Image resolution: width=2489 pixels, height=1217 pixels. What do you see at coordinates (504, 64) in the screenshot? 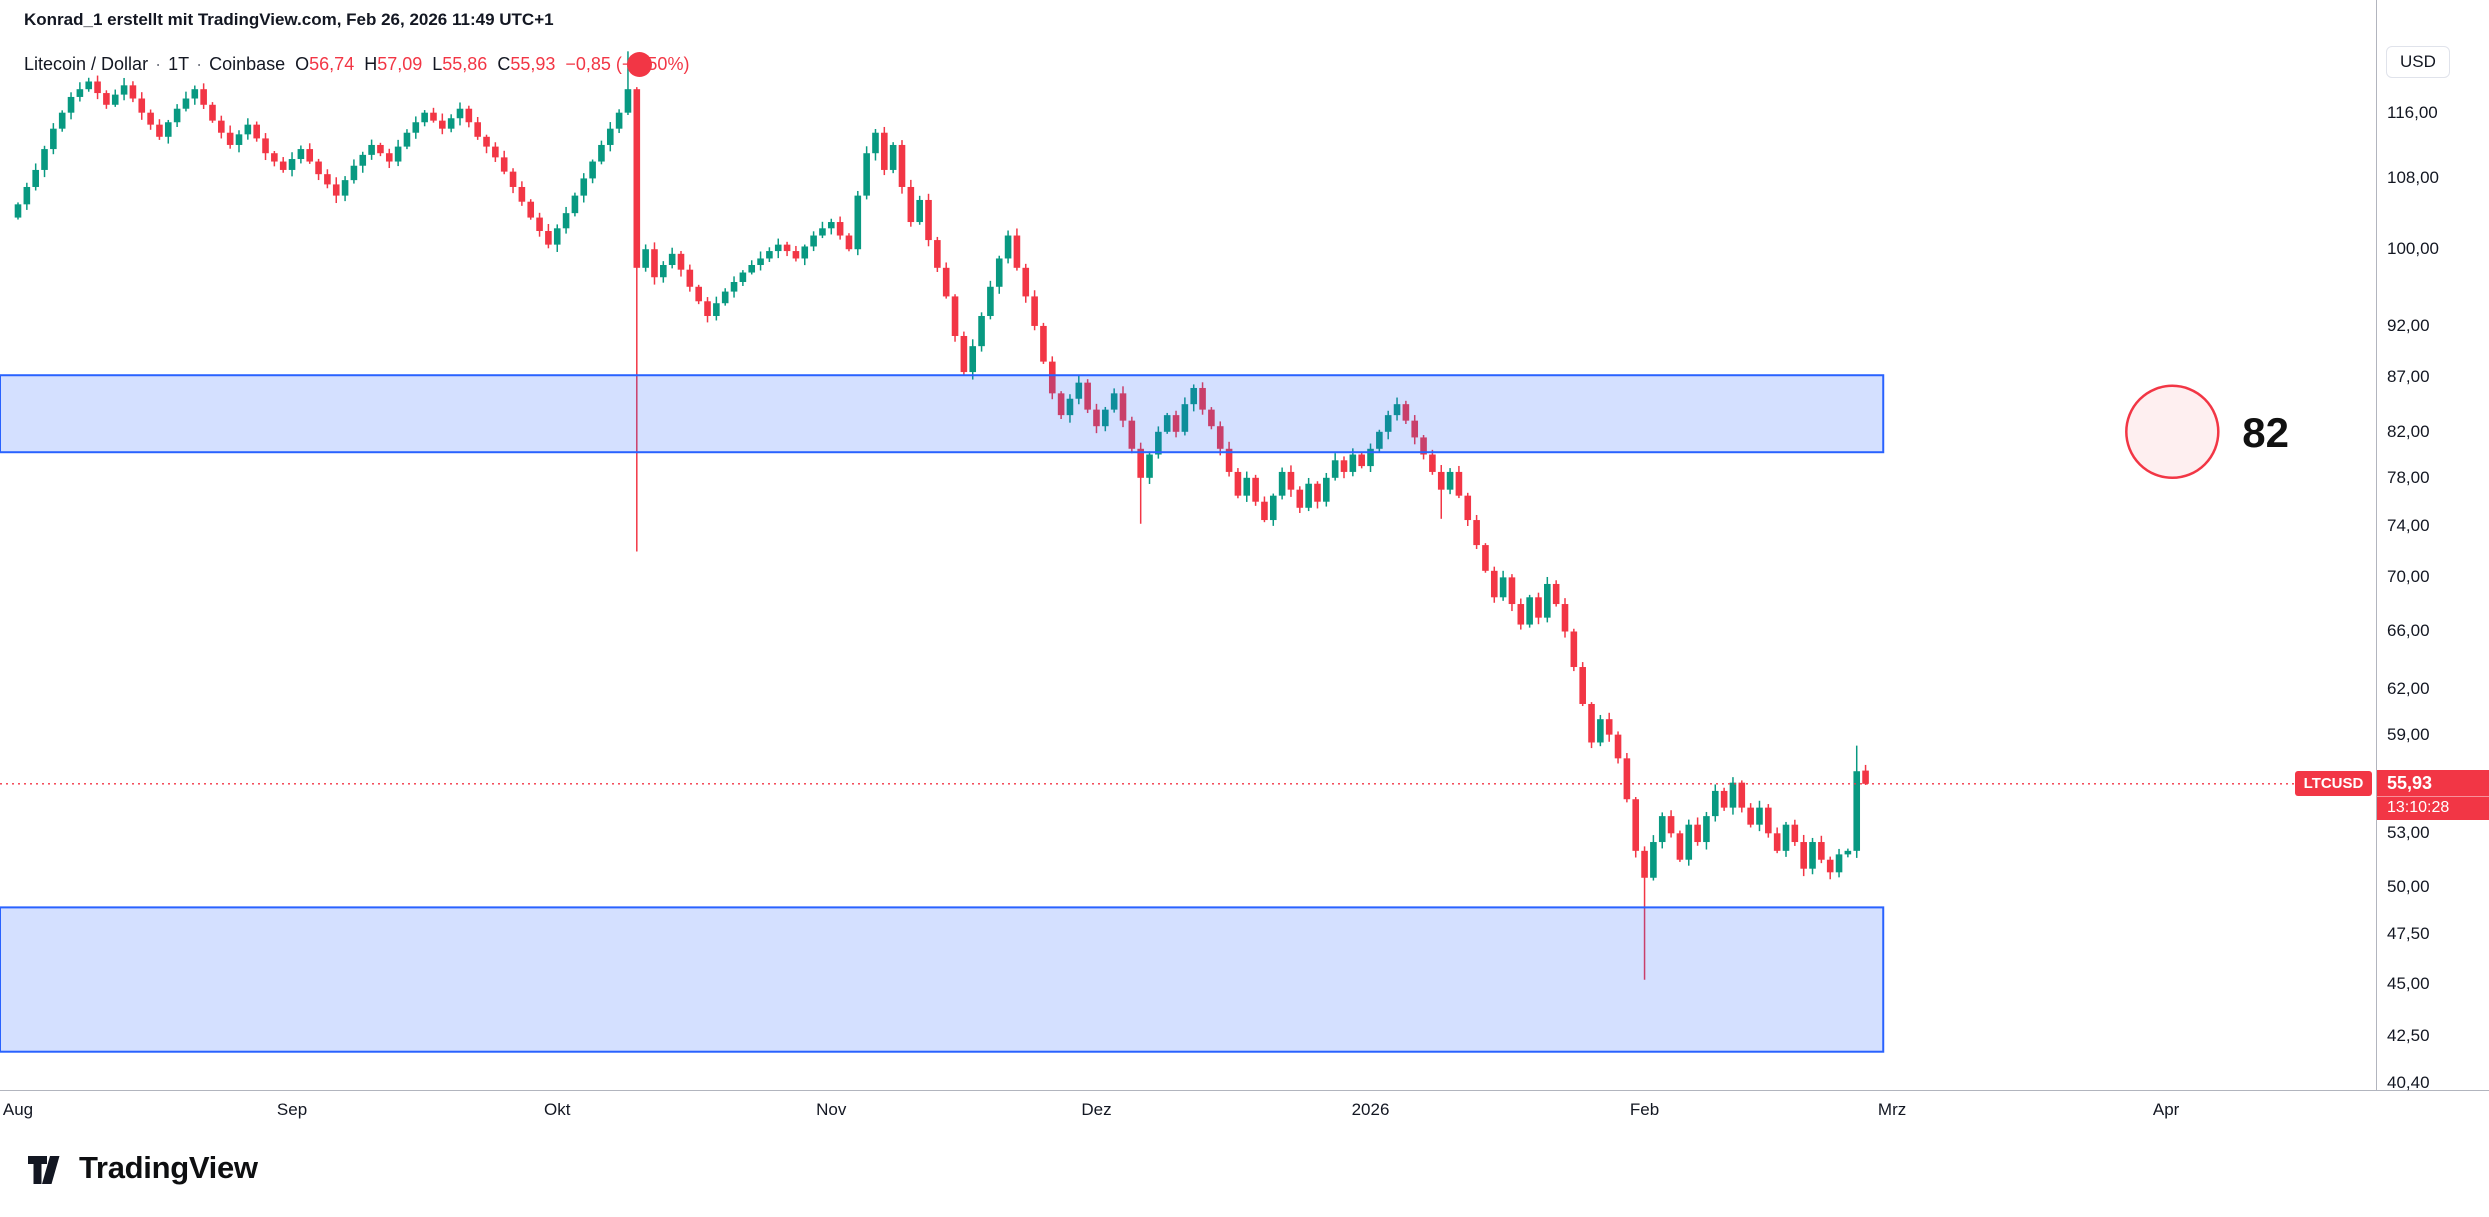
I see `close-label: C` at bounding box center [504, 64].